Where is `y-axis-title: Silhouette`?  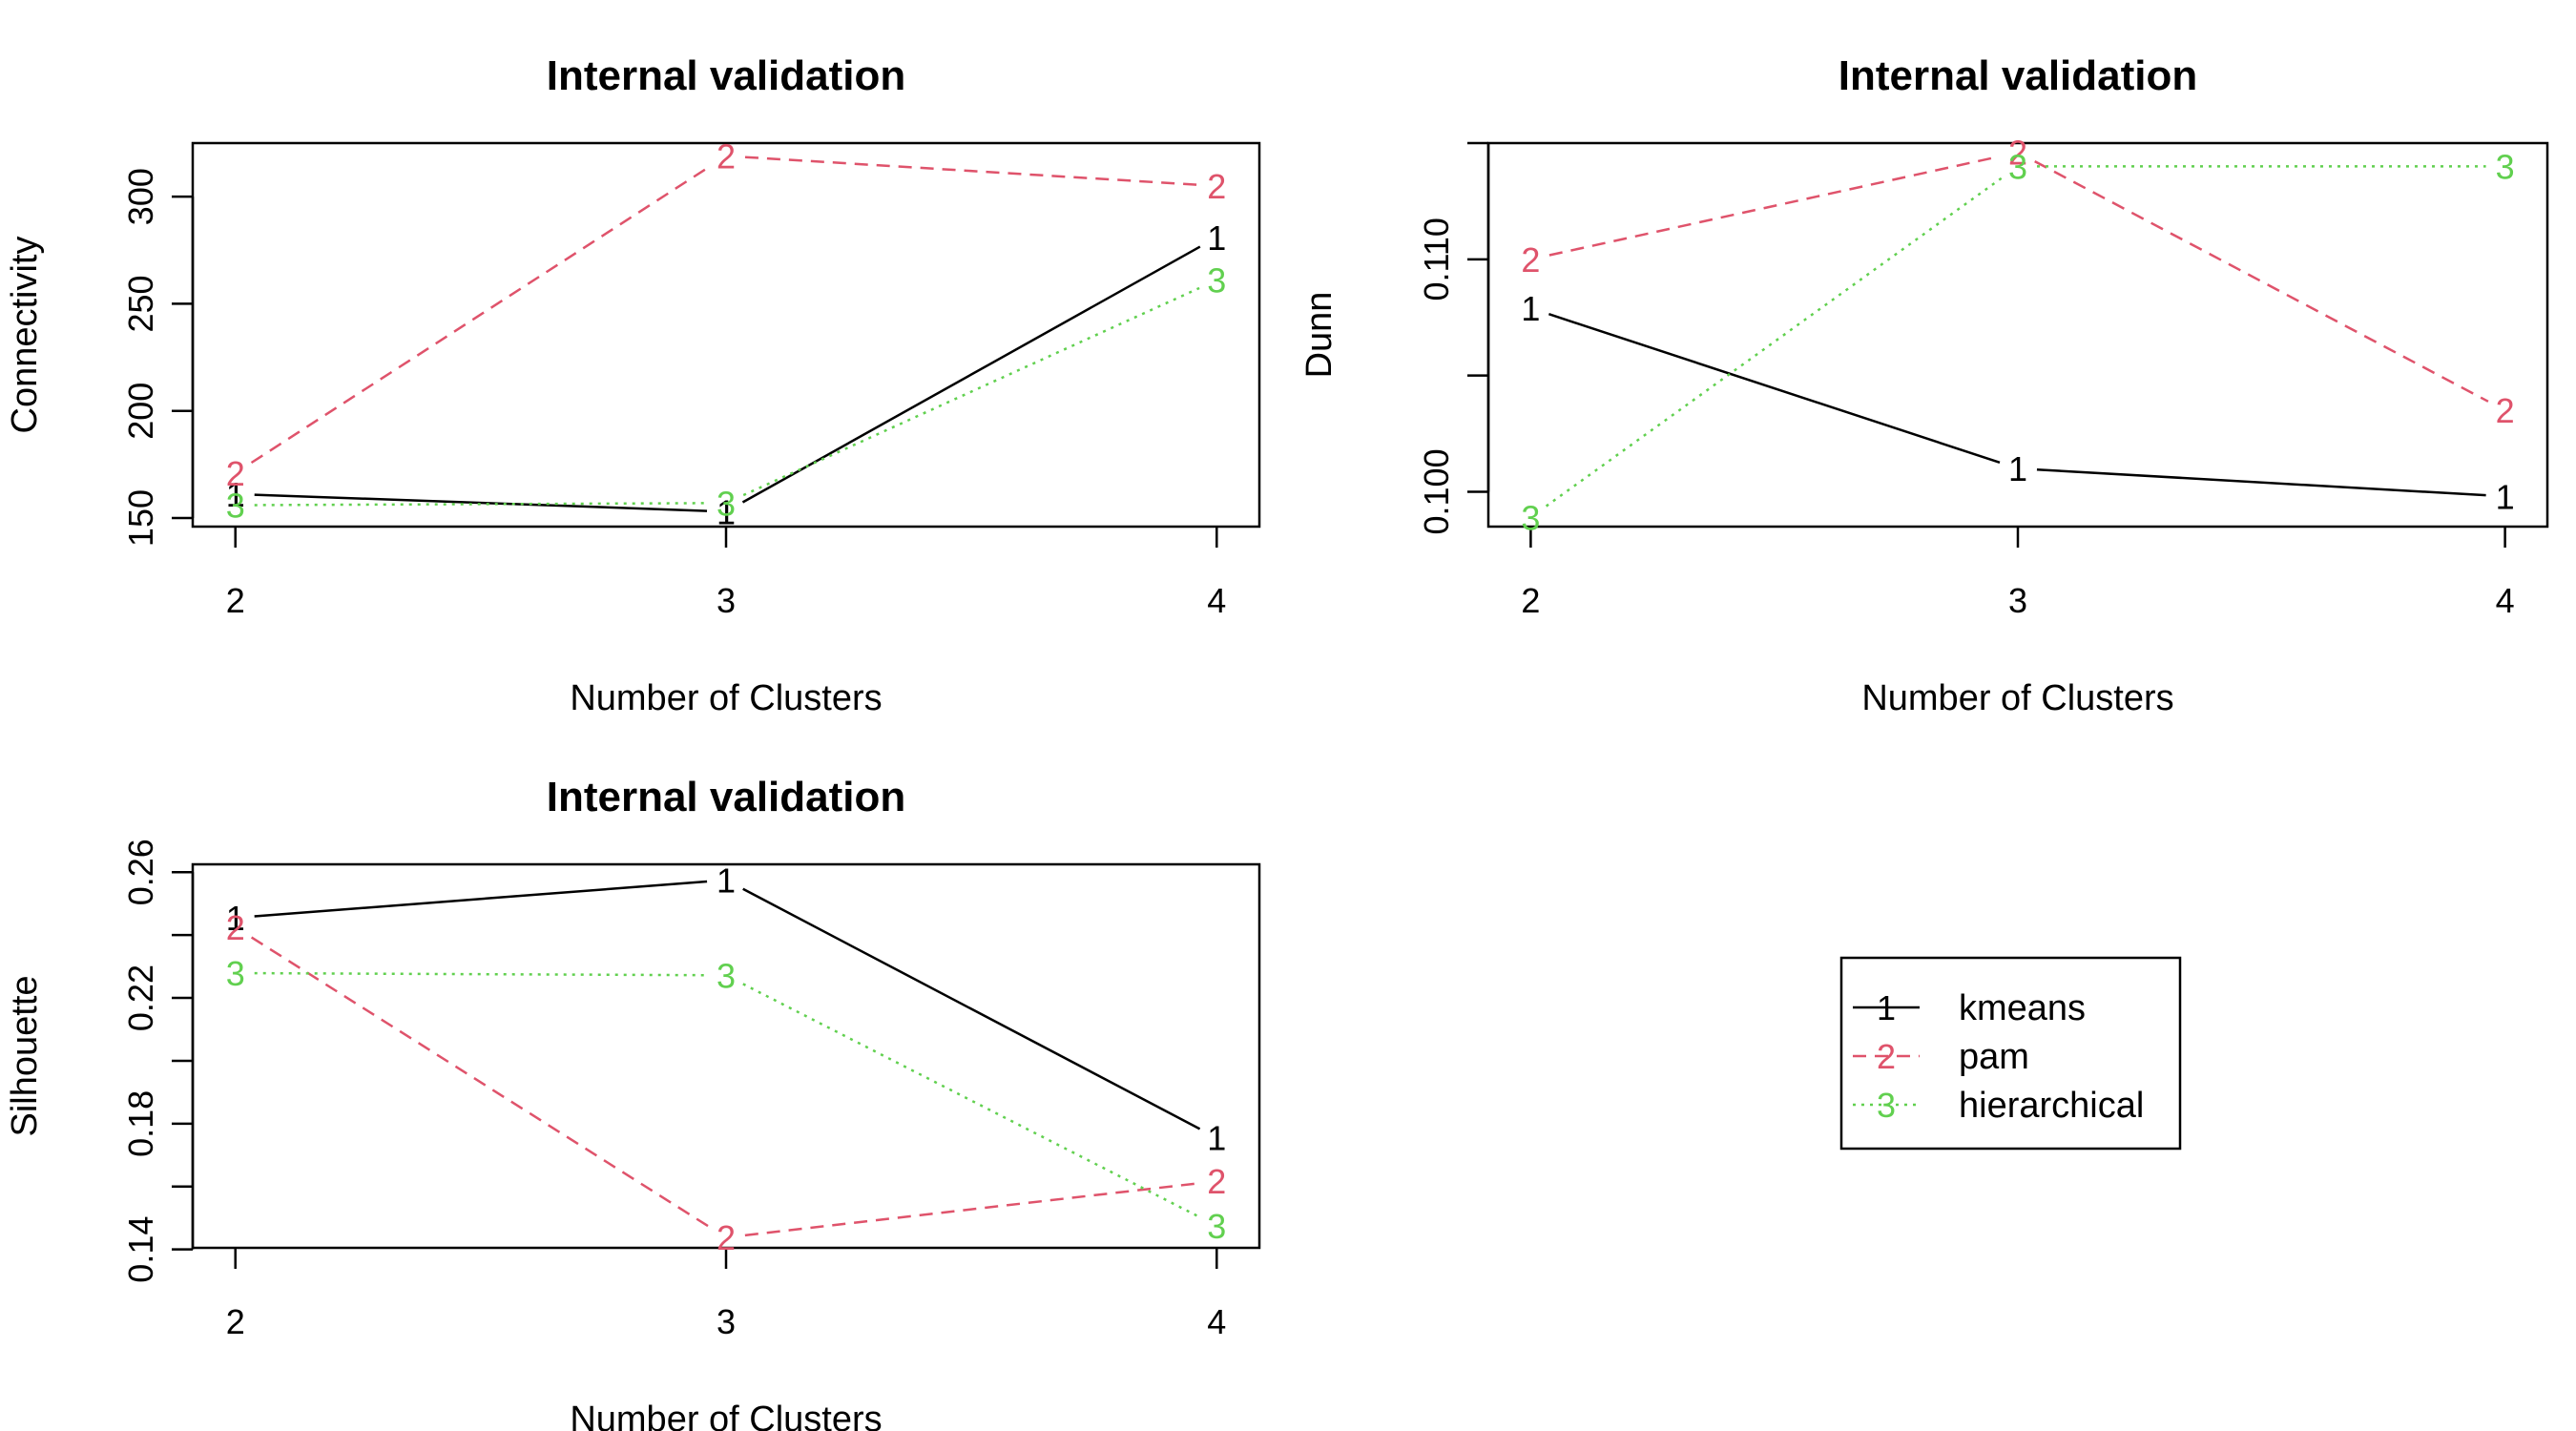
y-axis-title: Silhouette is located at coordinates (25, 1055).